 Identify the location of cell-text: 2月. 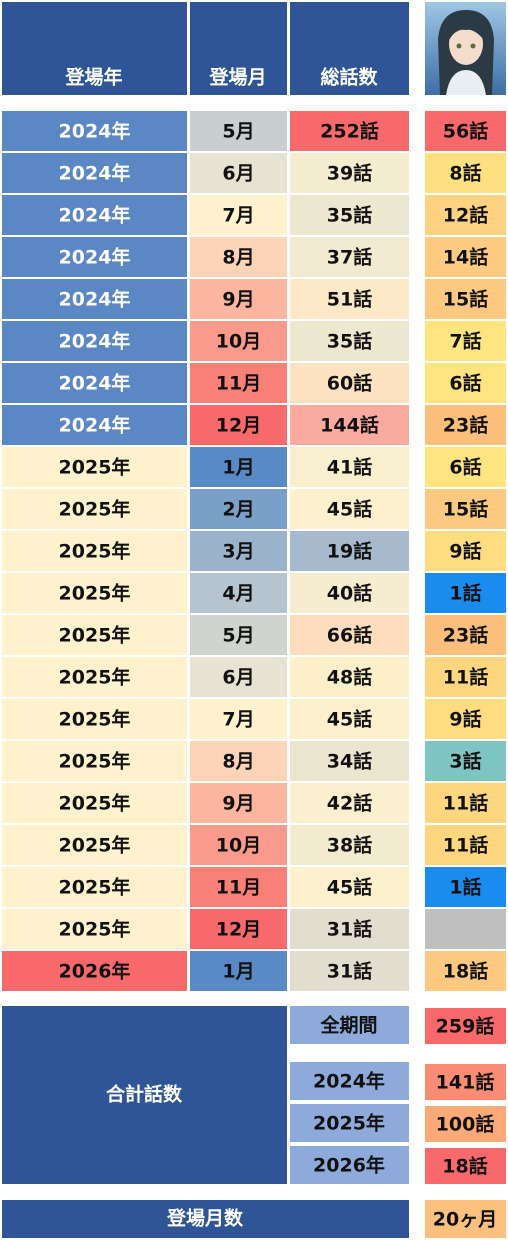
(238, 510).